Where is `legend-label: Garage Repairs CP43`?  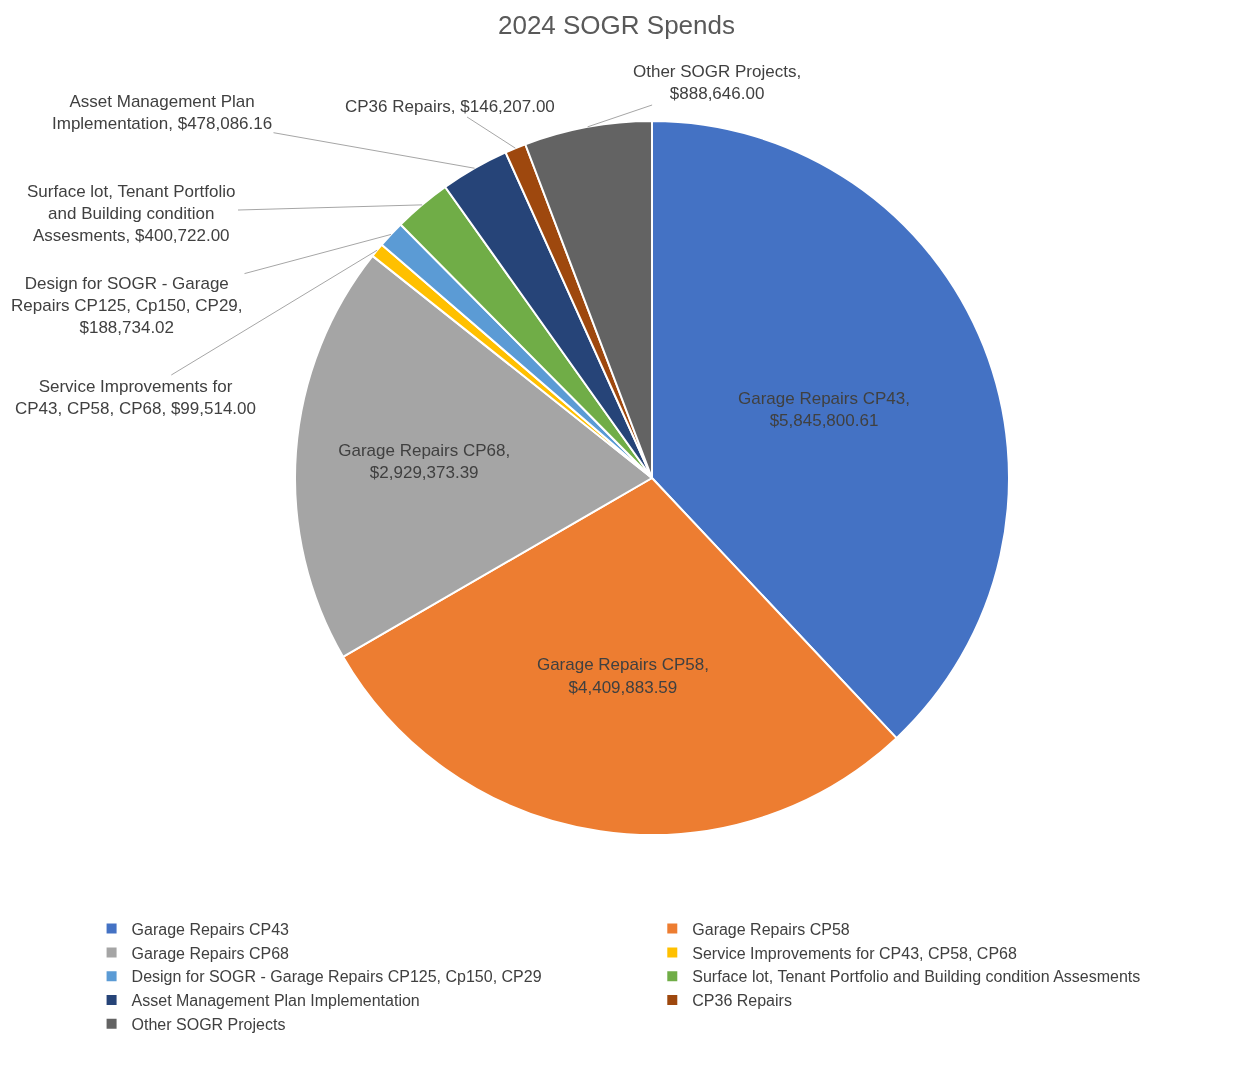
legend-label: Garage Repairs CP43 is located at coordinates (210, 929).